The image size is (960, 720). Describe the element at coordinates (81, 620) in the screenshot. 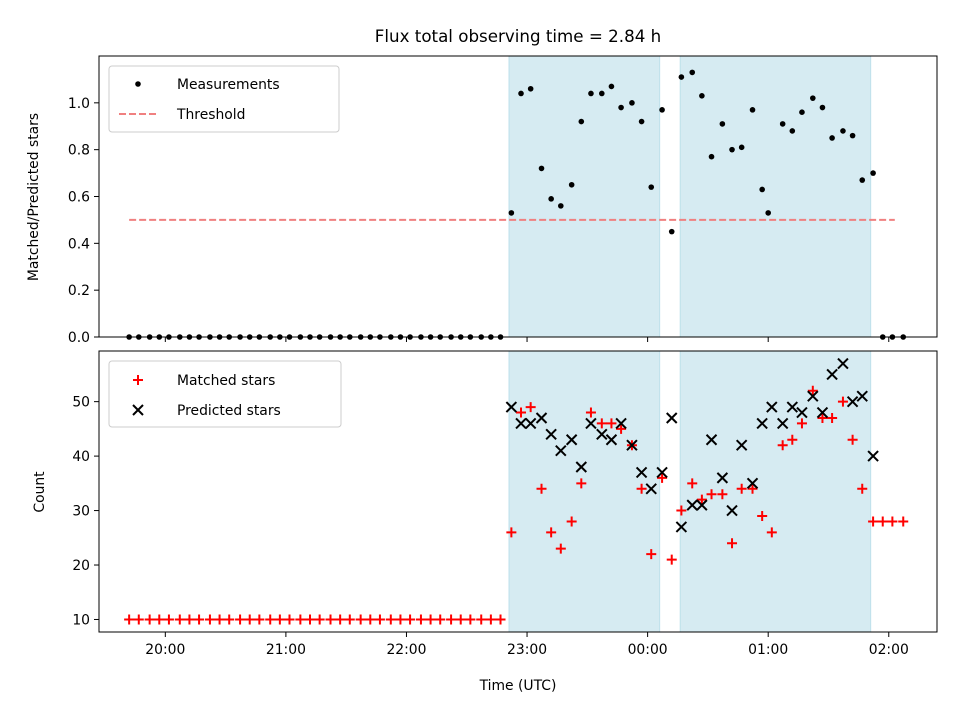

I see `y-tick-label: 10` at that location.